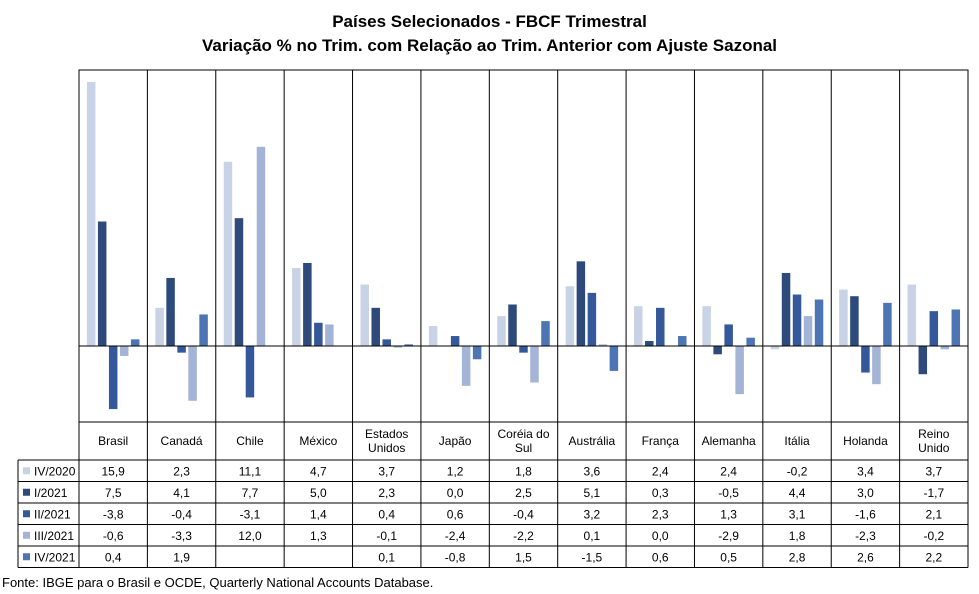  I want to click on legend-label: IV/2020, so click(55, 471).